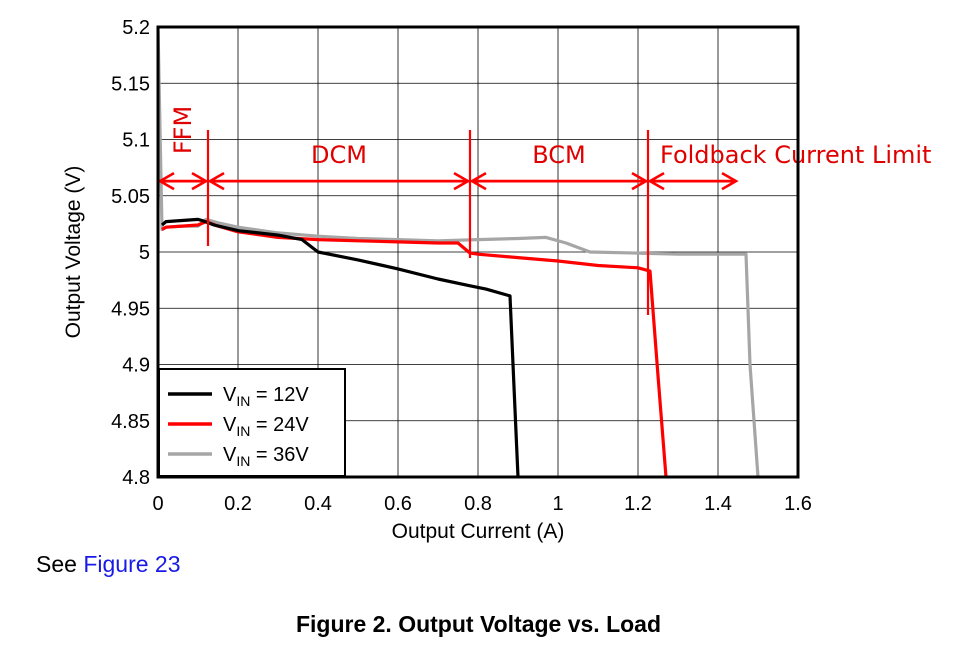 This screenshot has width=957, height=657. I want to click on y-tick-label: 4.9, so click(136, 366).